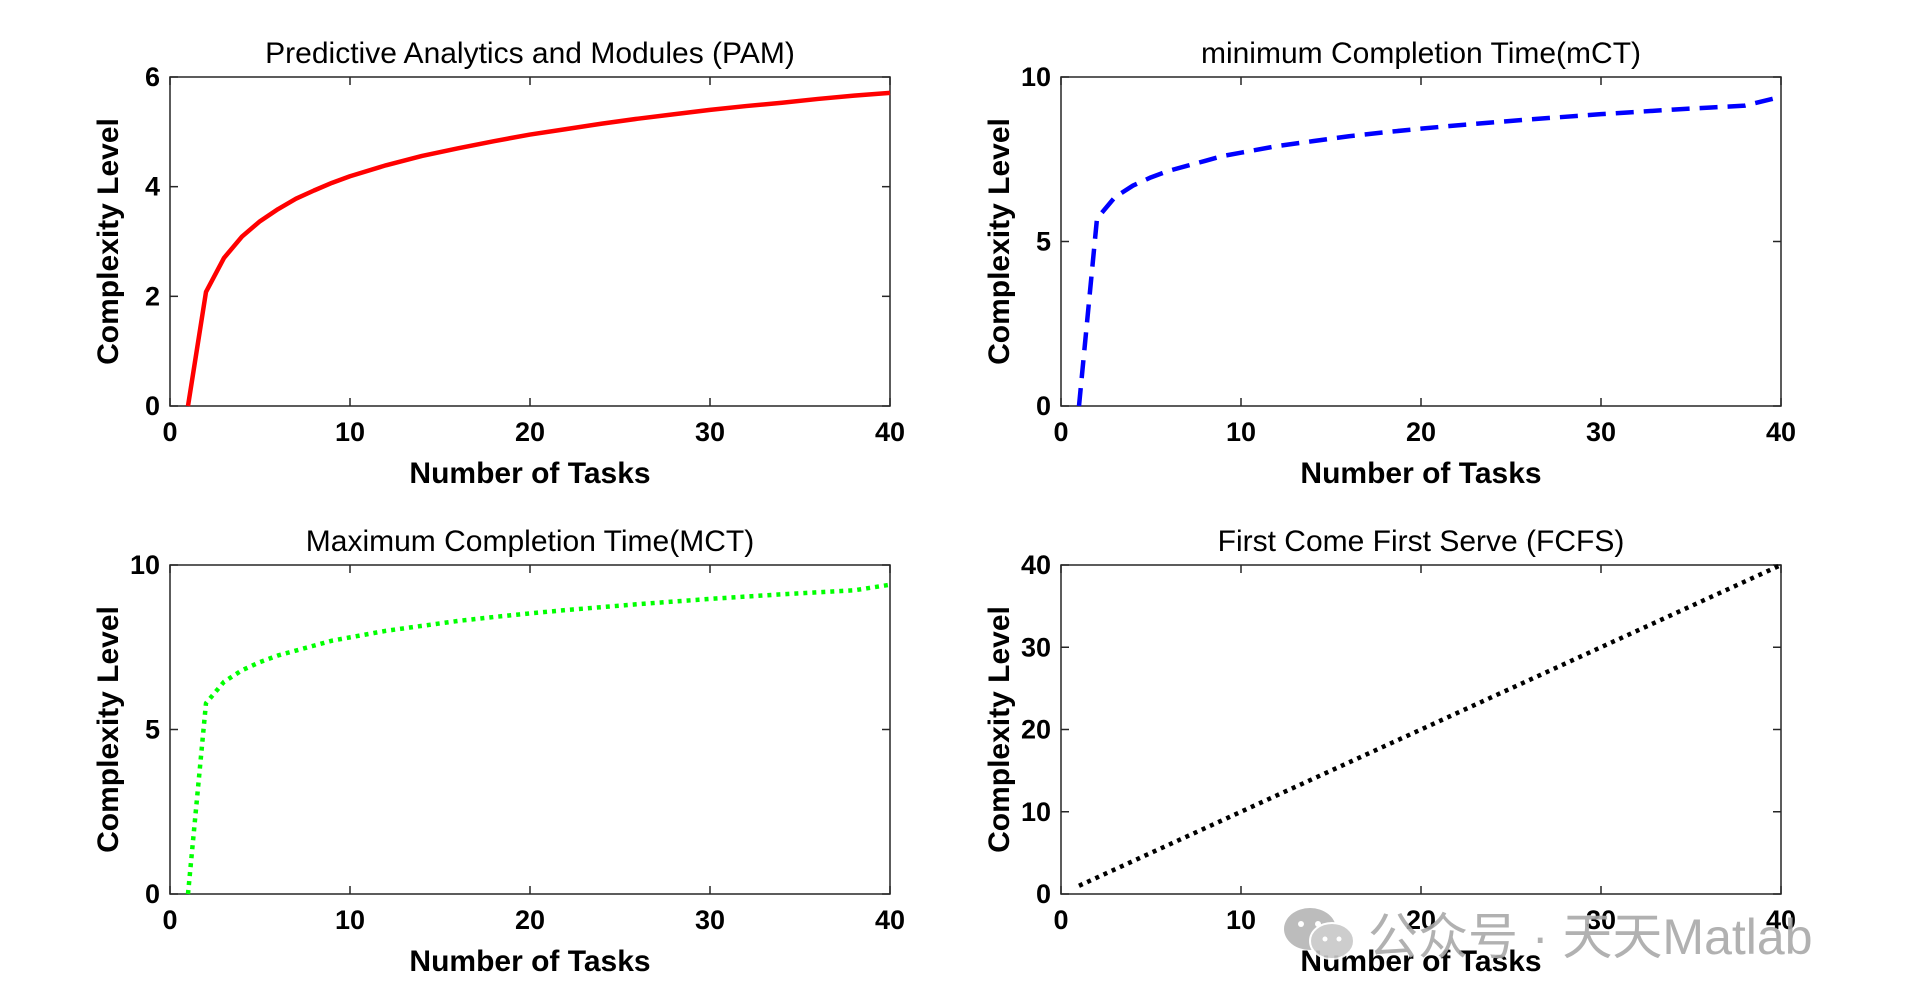  Describe the element at coordinates (1590, 937) in the screenshot. I see `watermark-text: 公众号 · 天天Matlab` at that location.